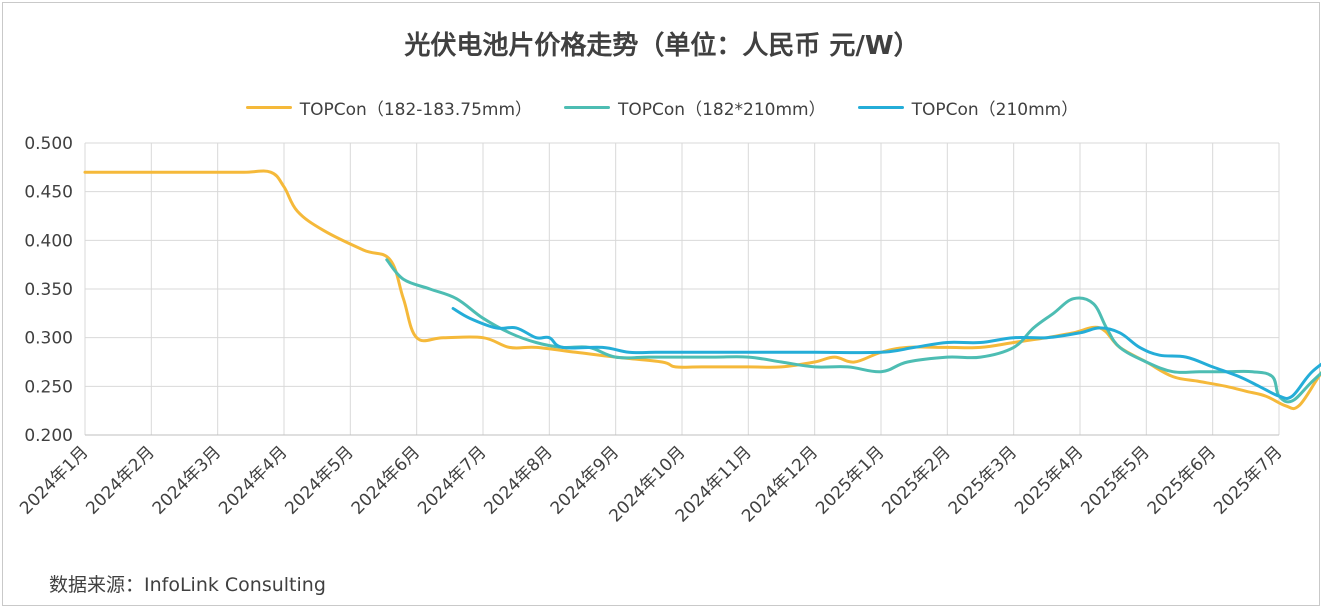  Describe the element at coordinates (983, 480) in the screenshot. I see `x-tick-label-14: 2025年3月` at that location.